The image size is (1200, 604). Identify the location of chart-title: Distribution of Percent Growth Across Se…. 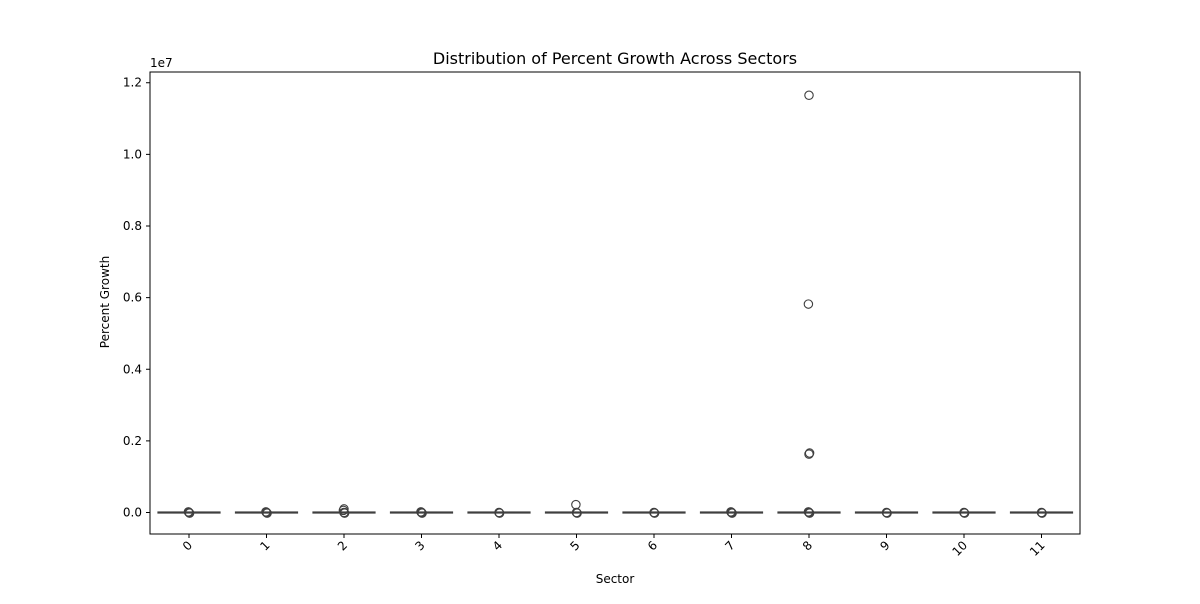
(615, 58).